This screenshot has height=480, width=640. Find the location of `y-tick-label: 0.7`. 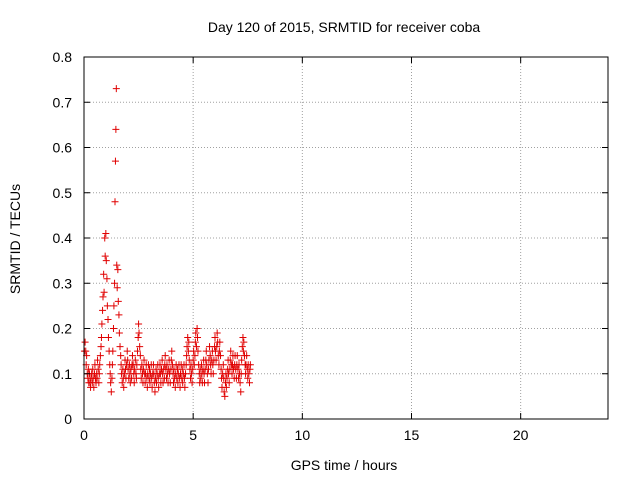

y-tick-label: 0.7 is located at coordinates (63, 102).